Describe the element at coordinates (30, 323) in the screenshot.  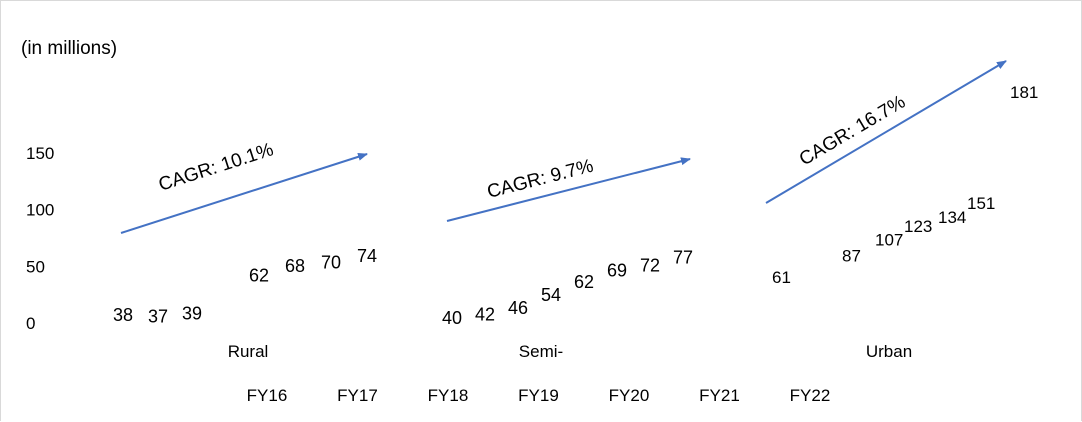
I see `y-tick-label: 0` at that location.